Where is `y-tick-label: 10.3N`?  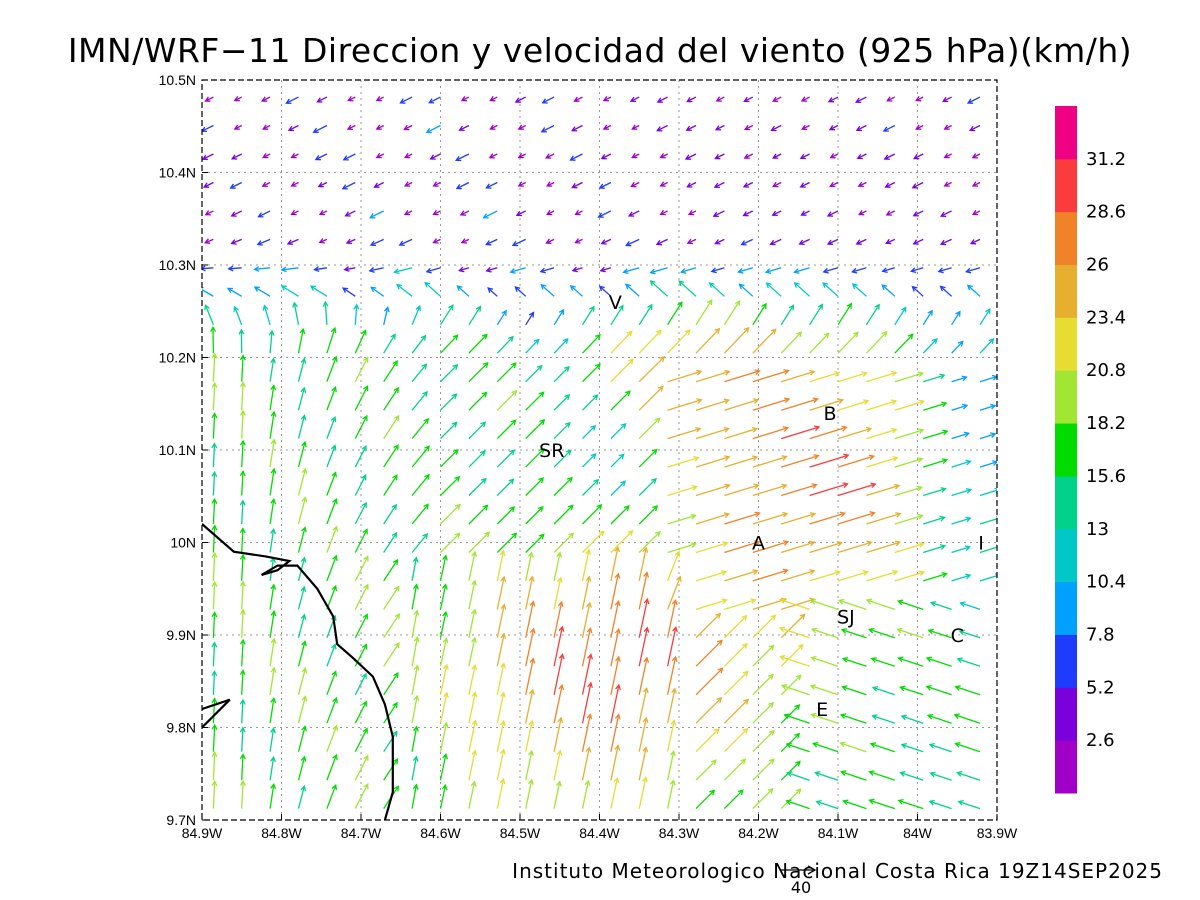
y-tick-label: 10.3N is located at coordinates (177, 265).